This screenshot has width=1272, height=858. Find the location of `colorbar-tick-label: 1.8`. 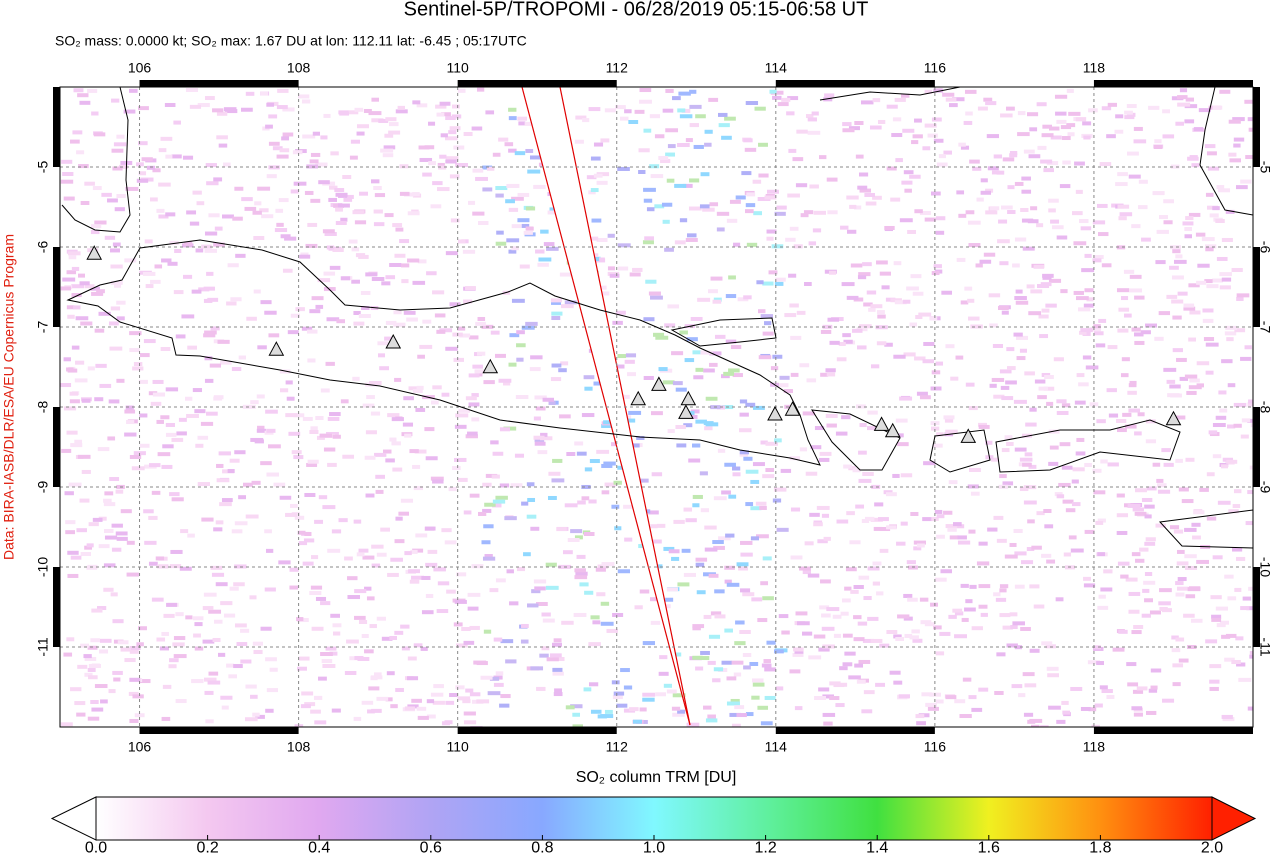

colorbar-tick-label: 1.8 is located at coordinates (1100, 846).